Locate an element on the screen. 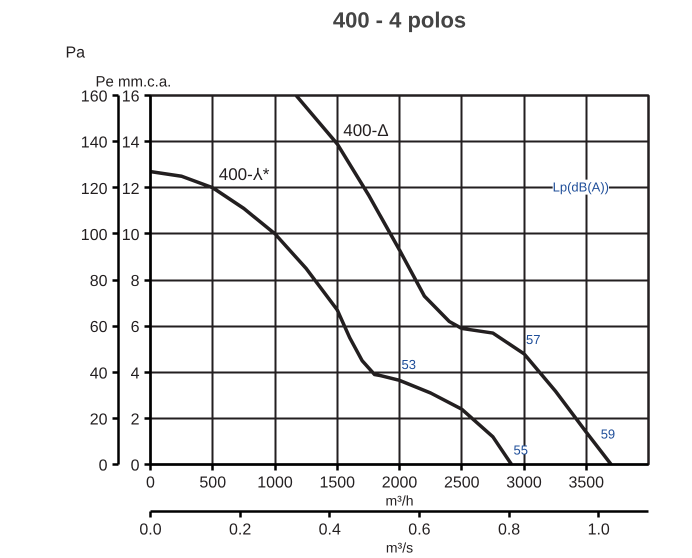 This screenshot has width=692, height=558. x-axis-title: m³/h is located at coordinates (400, 500).